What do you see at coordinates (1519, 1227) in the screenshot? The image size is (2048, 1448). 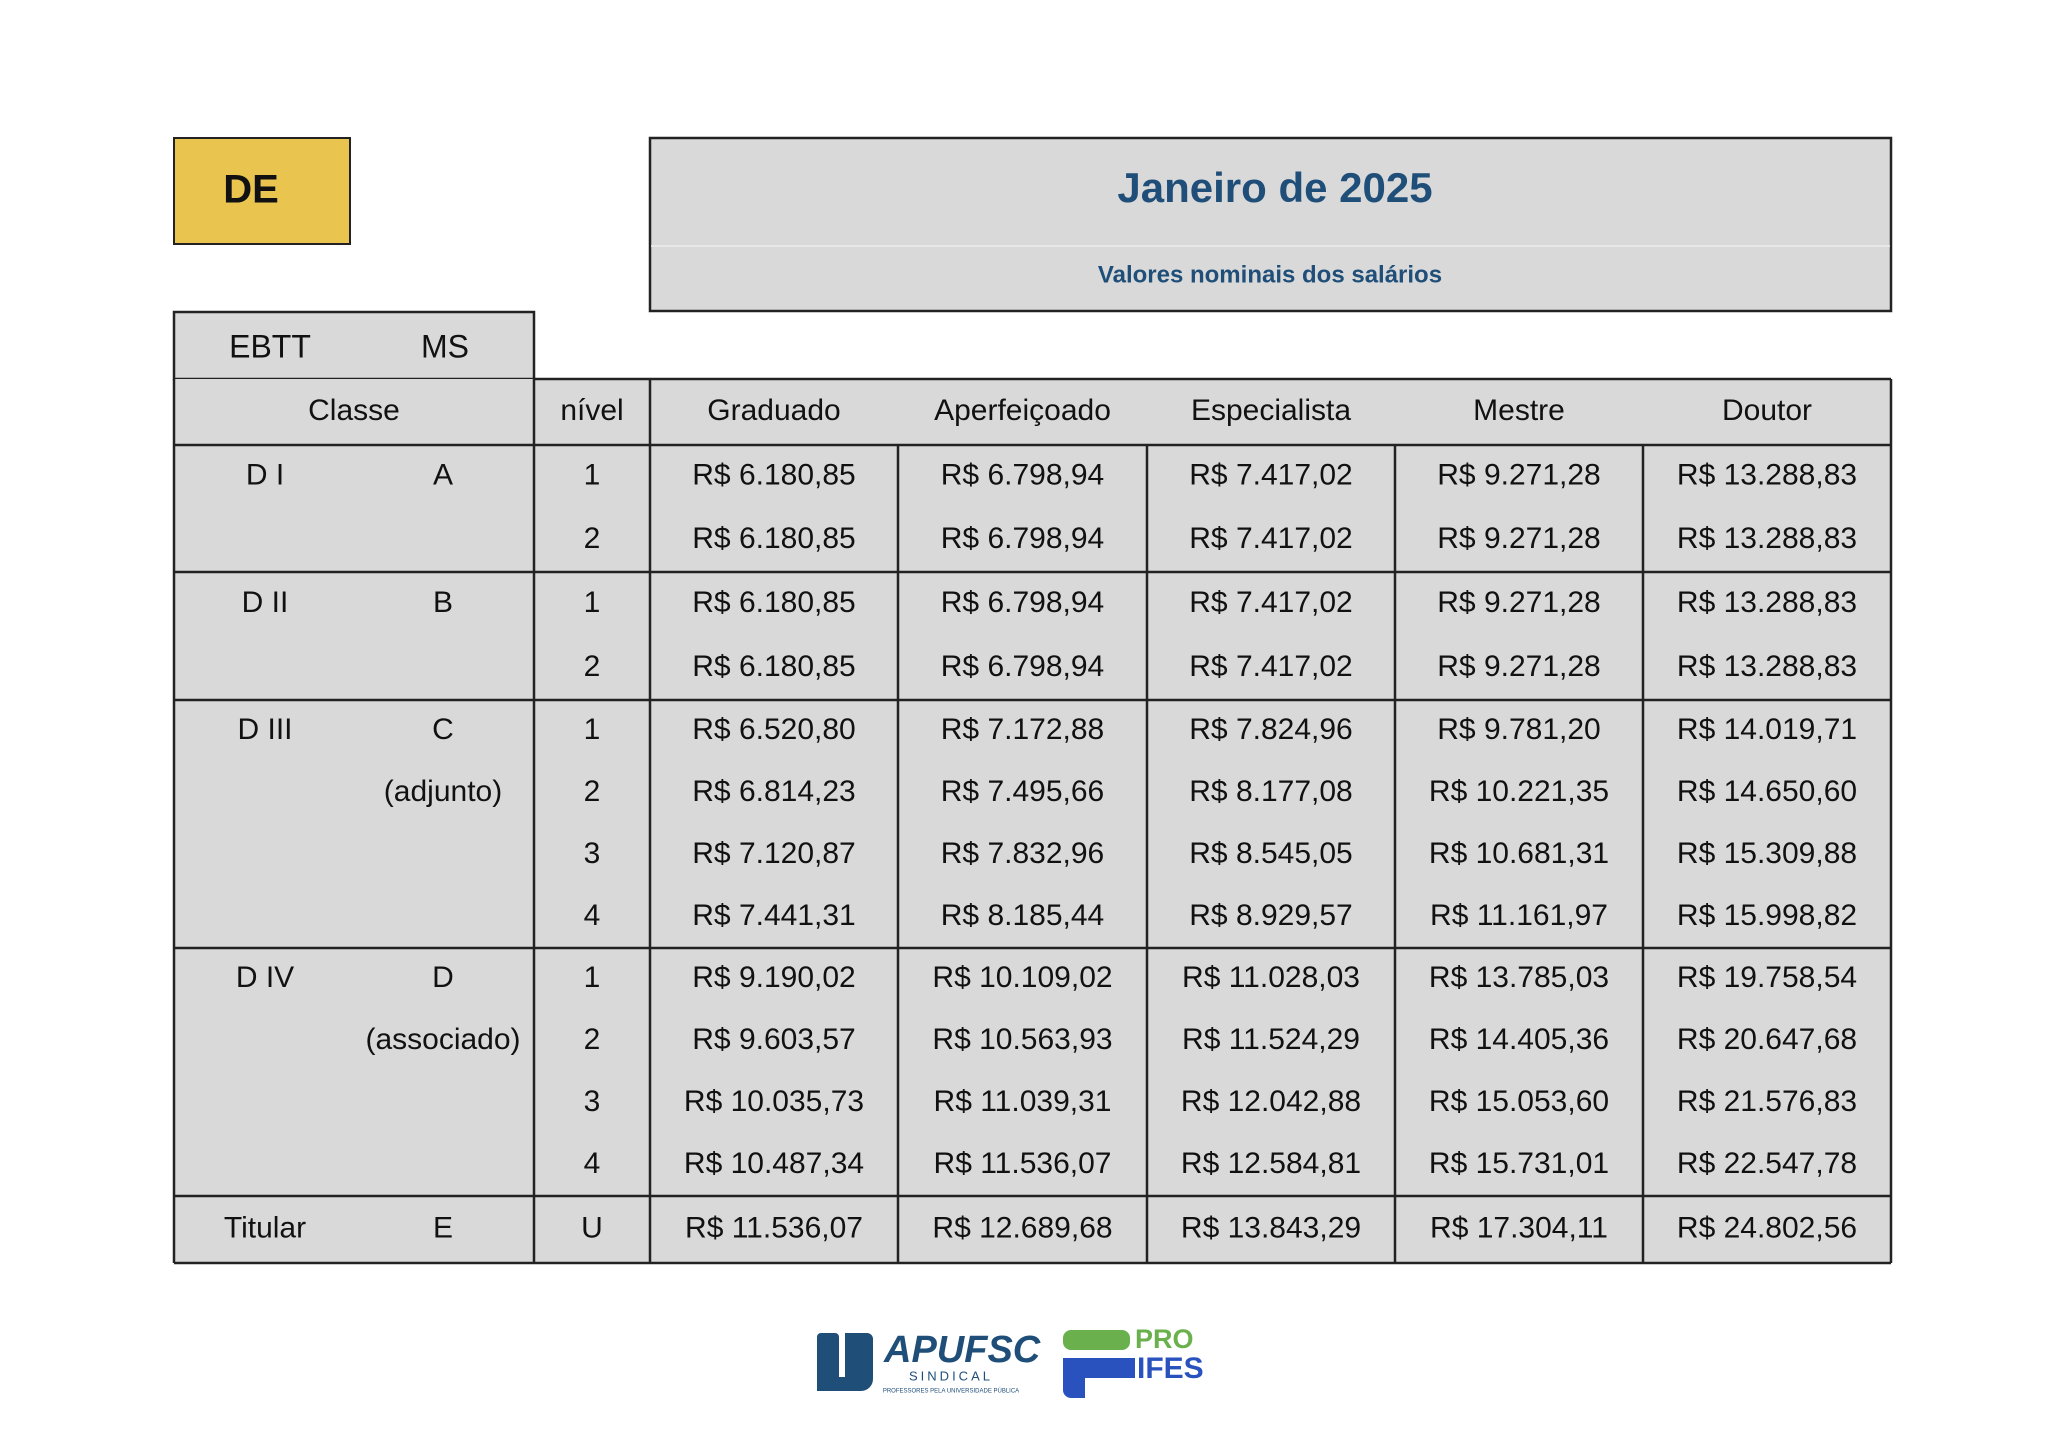 I see `salary: R$ 17.304,11` at bounding box center [1519, 1227].